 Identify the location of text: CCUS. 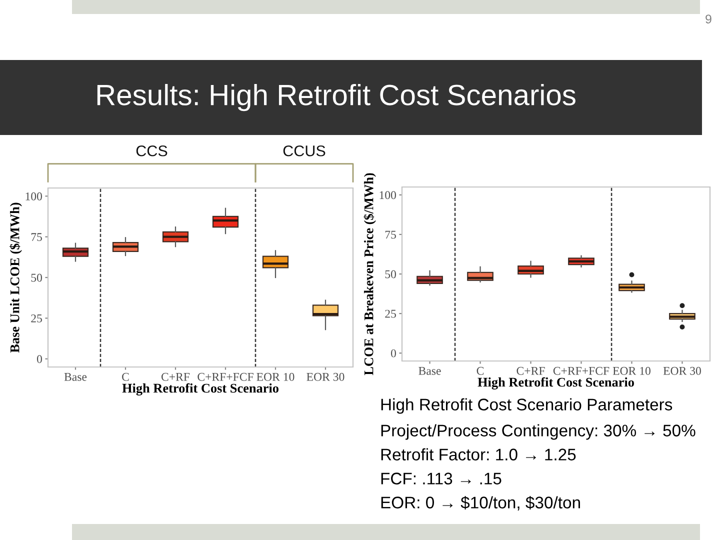
(304, 150).